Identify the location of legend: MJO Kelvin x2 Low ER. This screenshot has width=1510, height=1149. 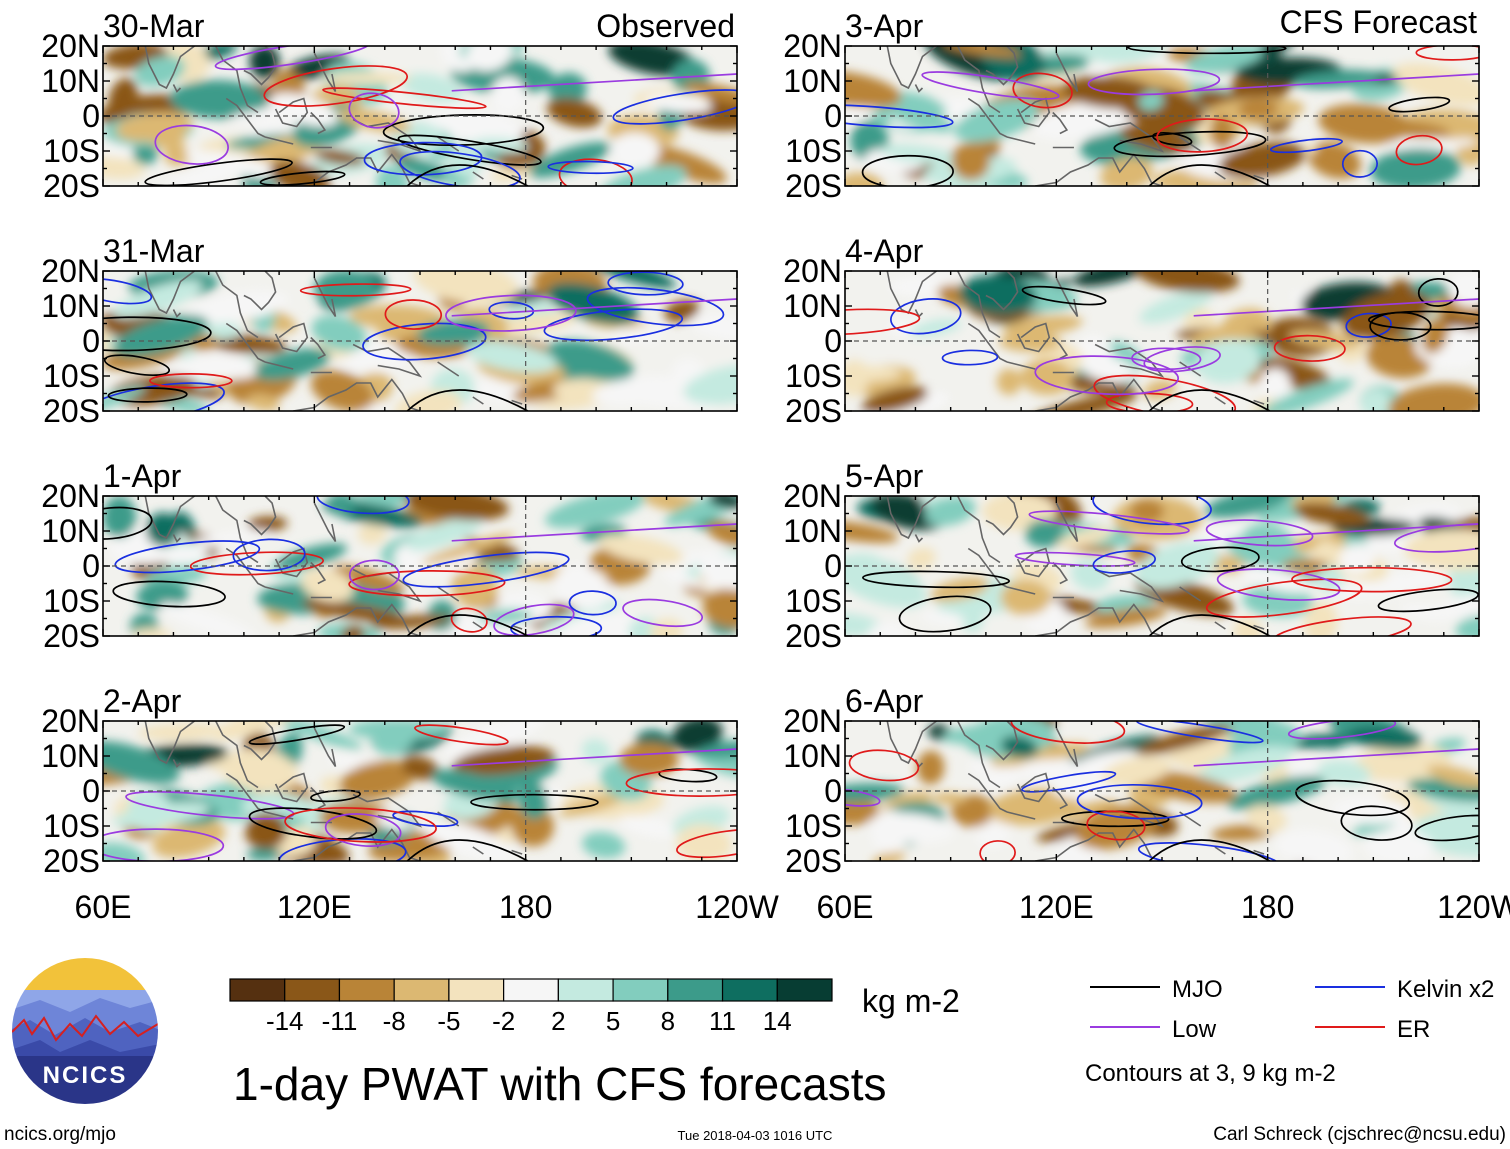
(1292, 1009).